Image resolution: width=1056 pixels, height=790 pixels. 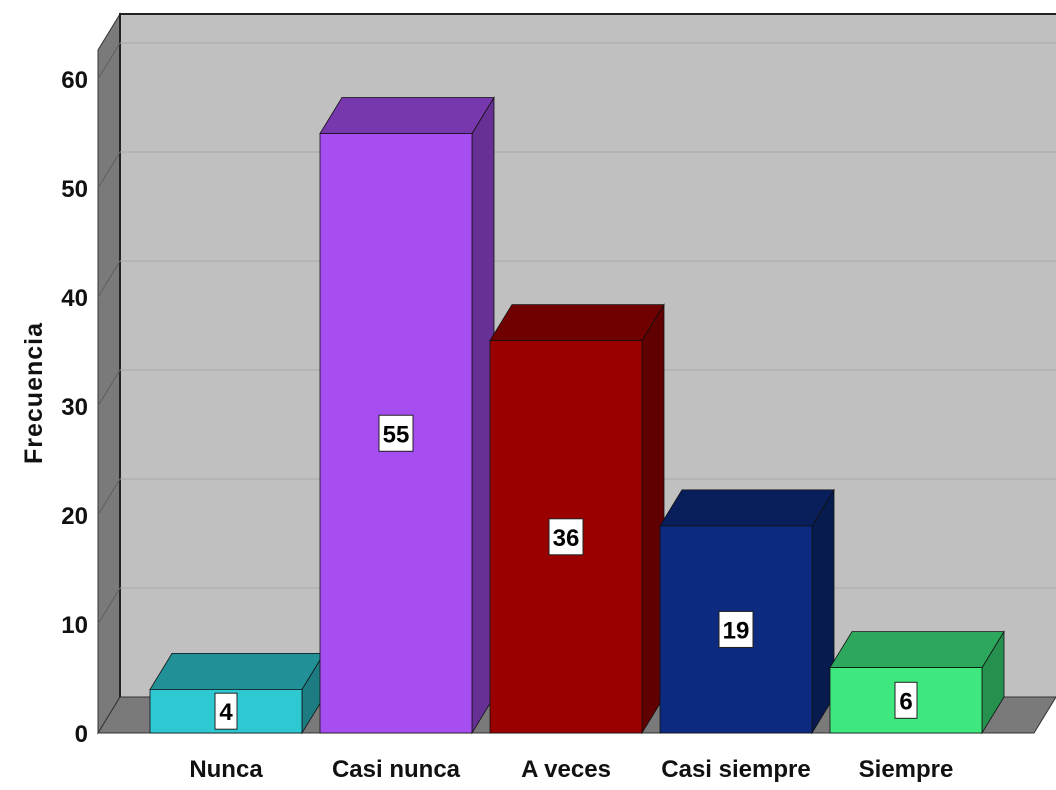 What do you see at coordinates (906, 769) in the screenshot?
I see `x-tick-label: Siempre` at bounding box center [906, 769].